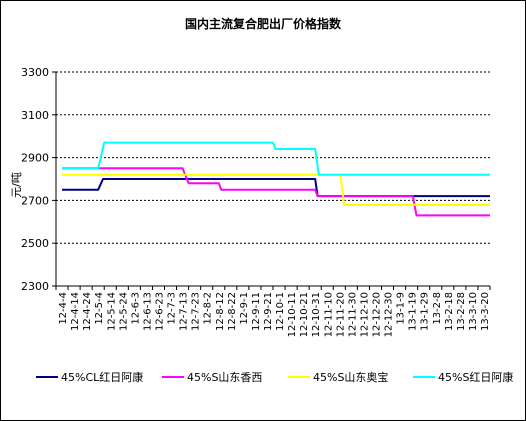 Image resolution: width=526 pixels, height=421 pixels. What do you see at coordinates (35, 243) in the screenshot?
I see `y-tick-label: 2500` at bounding box center [35, 243].